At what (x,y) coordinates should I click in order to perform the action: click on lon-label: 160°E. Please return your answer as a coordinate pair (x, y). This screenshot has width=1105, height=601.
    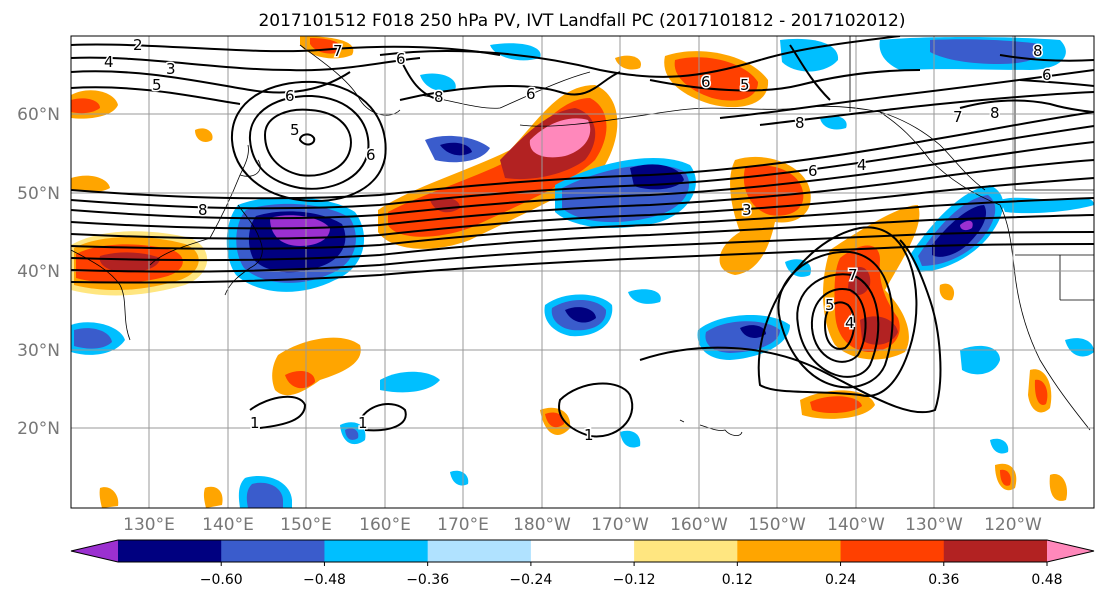
    Looking at the image, I should click on (385, 525).